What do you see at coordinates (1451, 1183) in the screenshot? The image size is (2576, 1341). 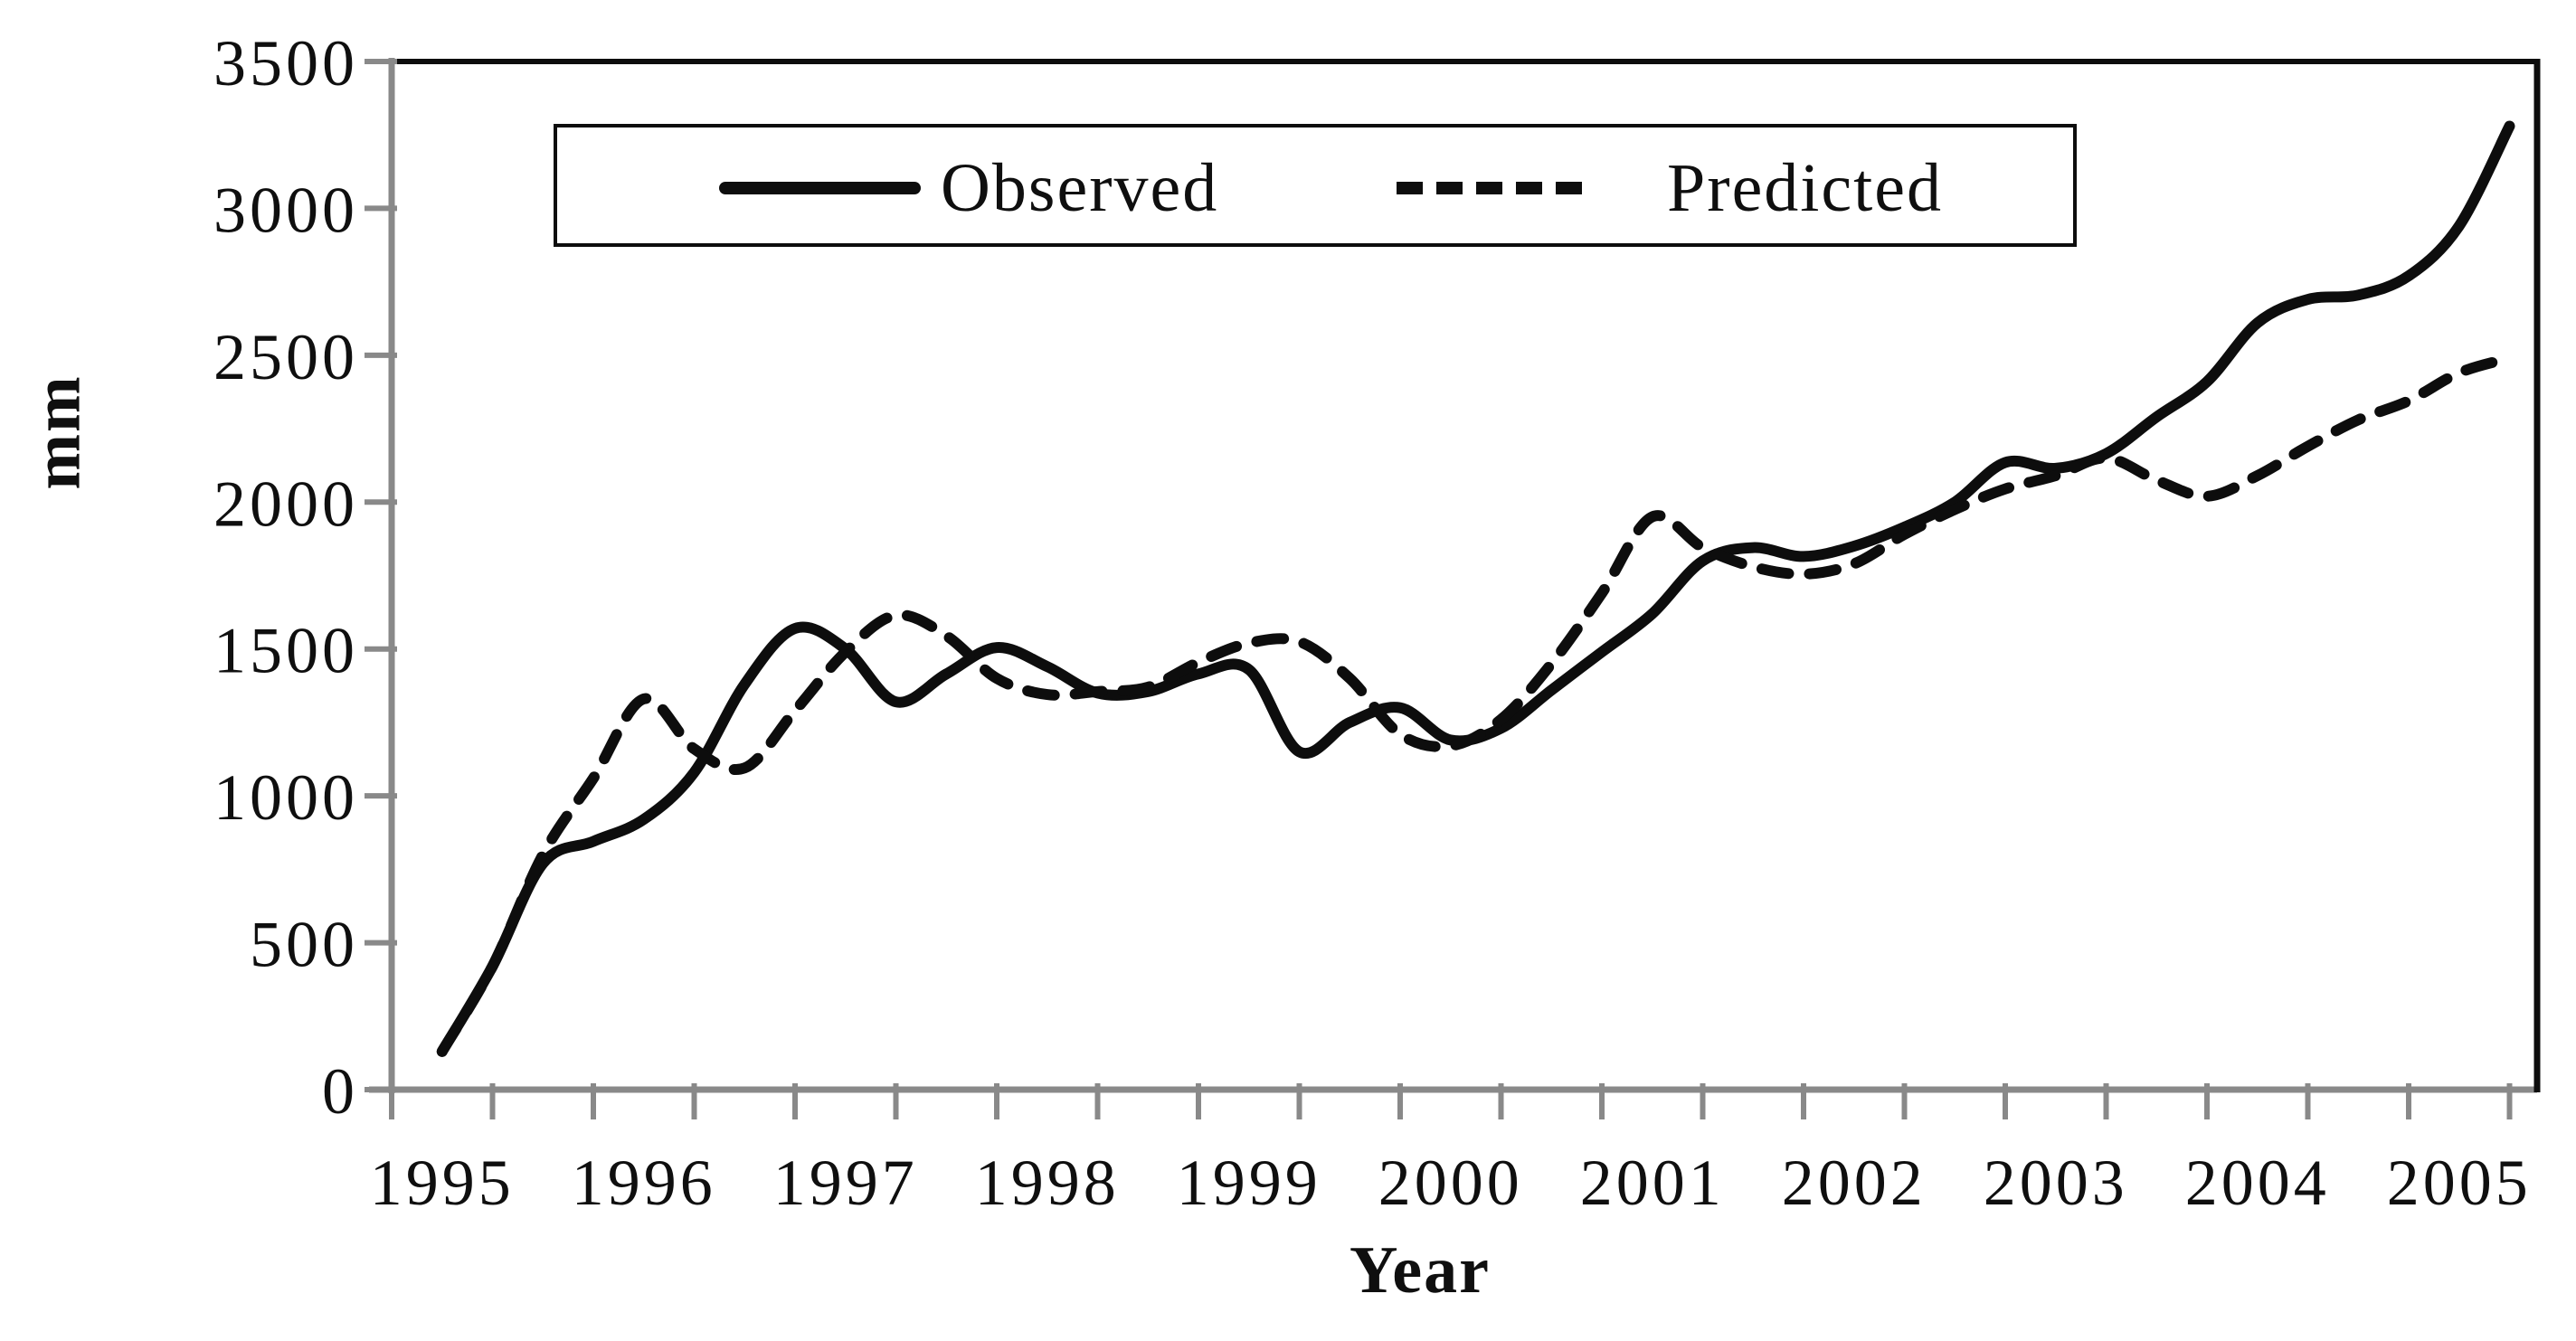 I see `x-tick-label: 2000` at bounding box center [1451, 1183].